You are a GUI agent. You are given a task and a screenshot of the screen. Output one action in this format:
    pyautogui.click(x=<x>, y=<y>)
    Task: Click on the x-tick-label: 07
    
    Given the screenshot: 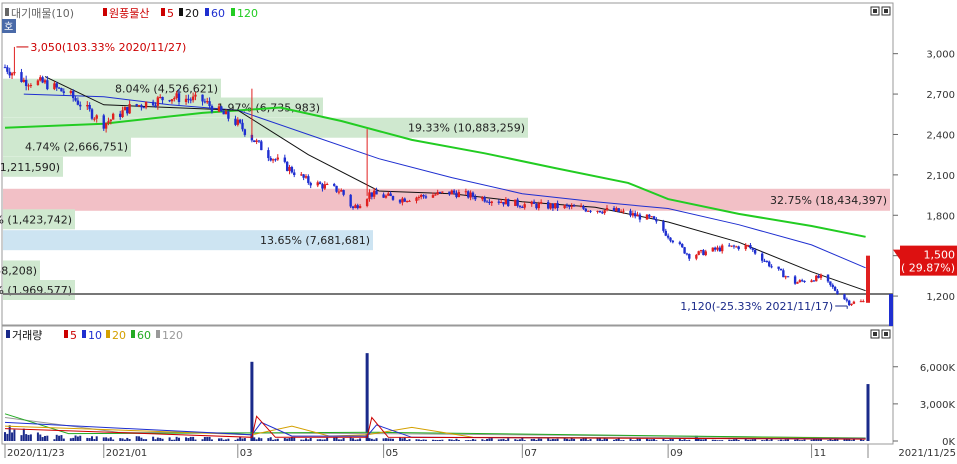 What is the action you would take?
    pyautogui.click(x=530, y=453)
    